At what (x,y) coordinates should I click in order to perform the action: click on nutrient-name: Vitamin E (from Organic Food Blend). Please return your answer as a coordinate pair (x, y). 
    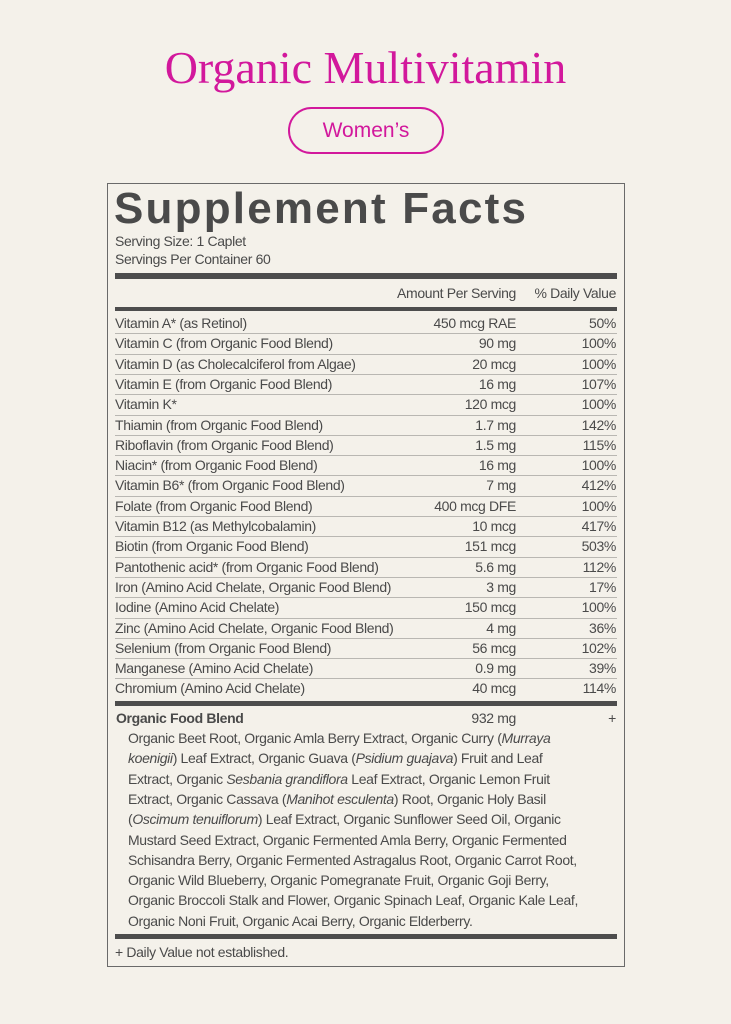
    Looking at the image, I should click on (224, 383).